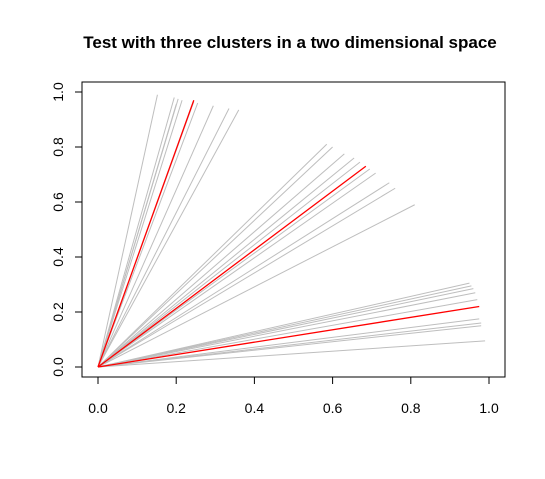 This screenshot has width=545, height=479. Describe the element at coordinates (58, 202) in the screenshot. I see `y-tick-label: 0.6` at that location.